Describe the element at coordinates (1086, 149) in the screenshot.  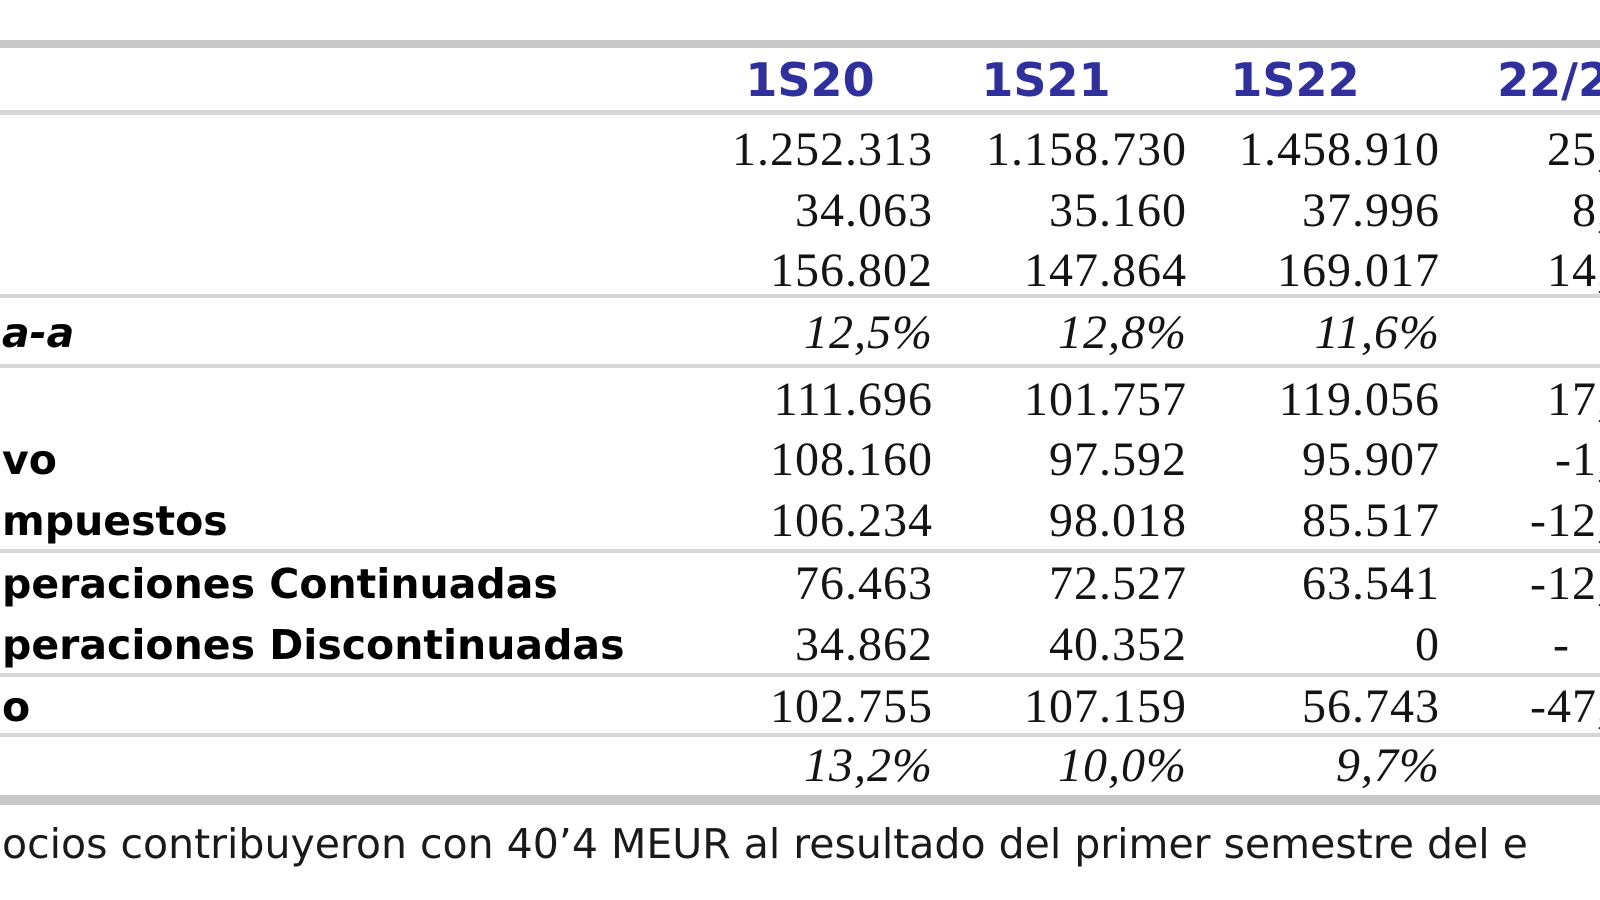
I see `cell-1s21: 1.158.730` at that location.